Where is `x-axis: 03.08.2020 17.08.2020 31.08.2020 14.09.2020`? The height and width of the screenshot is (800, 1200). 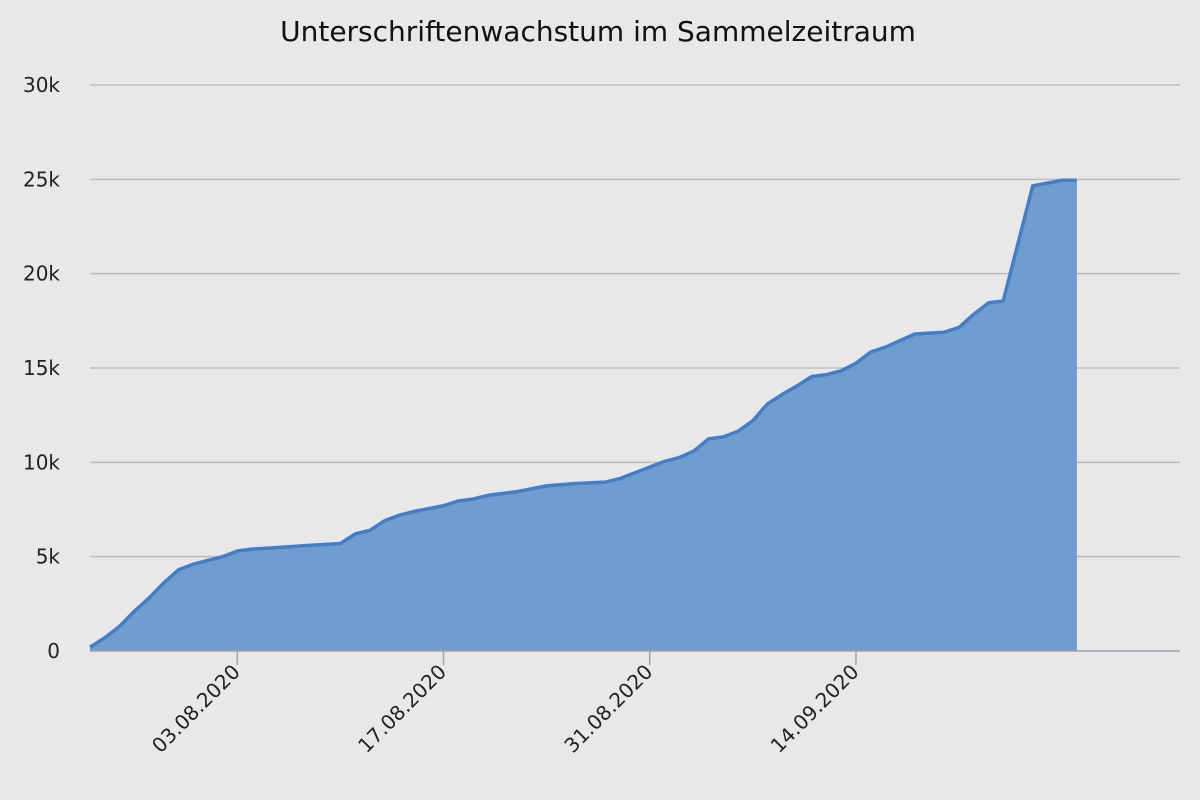 x-axis: 03.08.2020 17.08.2020 31.08.2020 14.09.2020 is located at coordinates (635, 704).